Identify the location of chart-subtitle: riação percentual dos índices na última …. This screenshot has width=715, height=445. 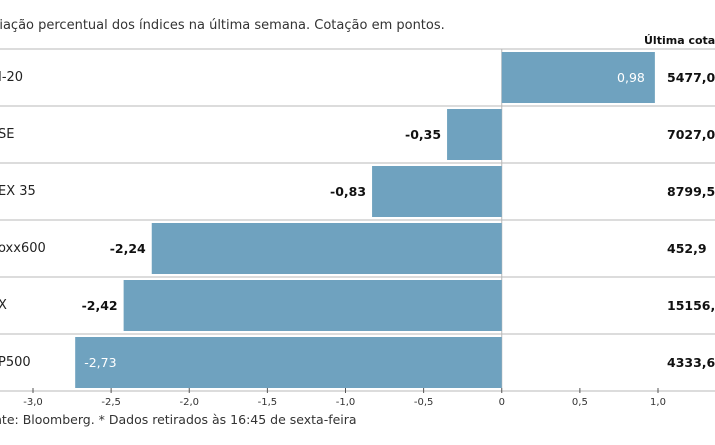
(222, 25).